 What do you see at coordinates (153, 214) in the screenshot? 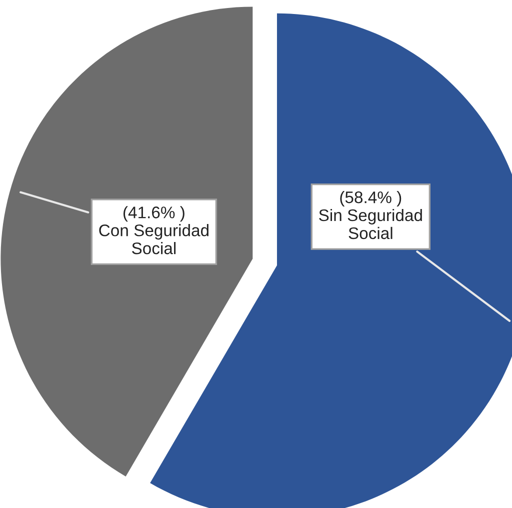
I see `data-label: (41.6% )` at bounding box center [153, 214].